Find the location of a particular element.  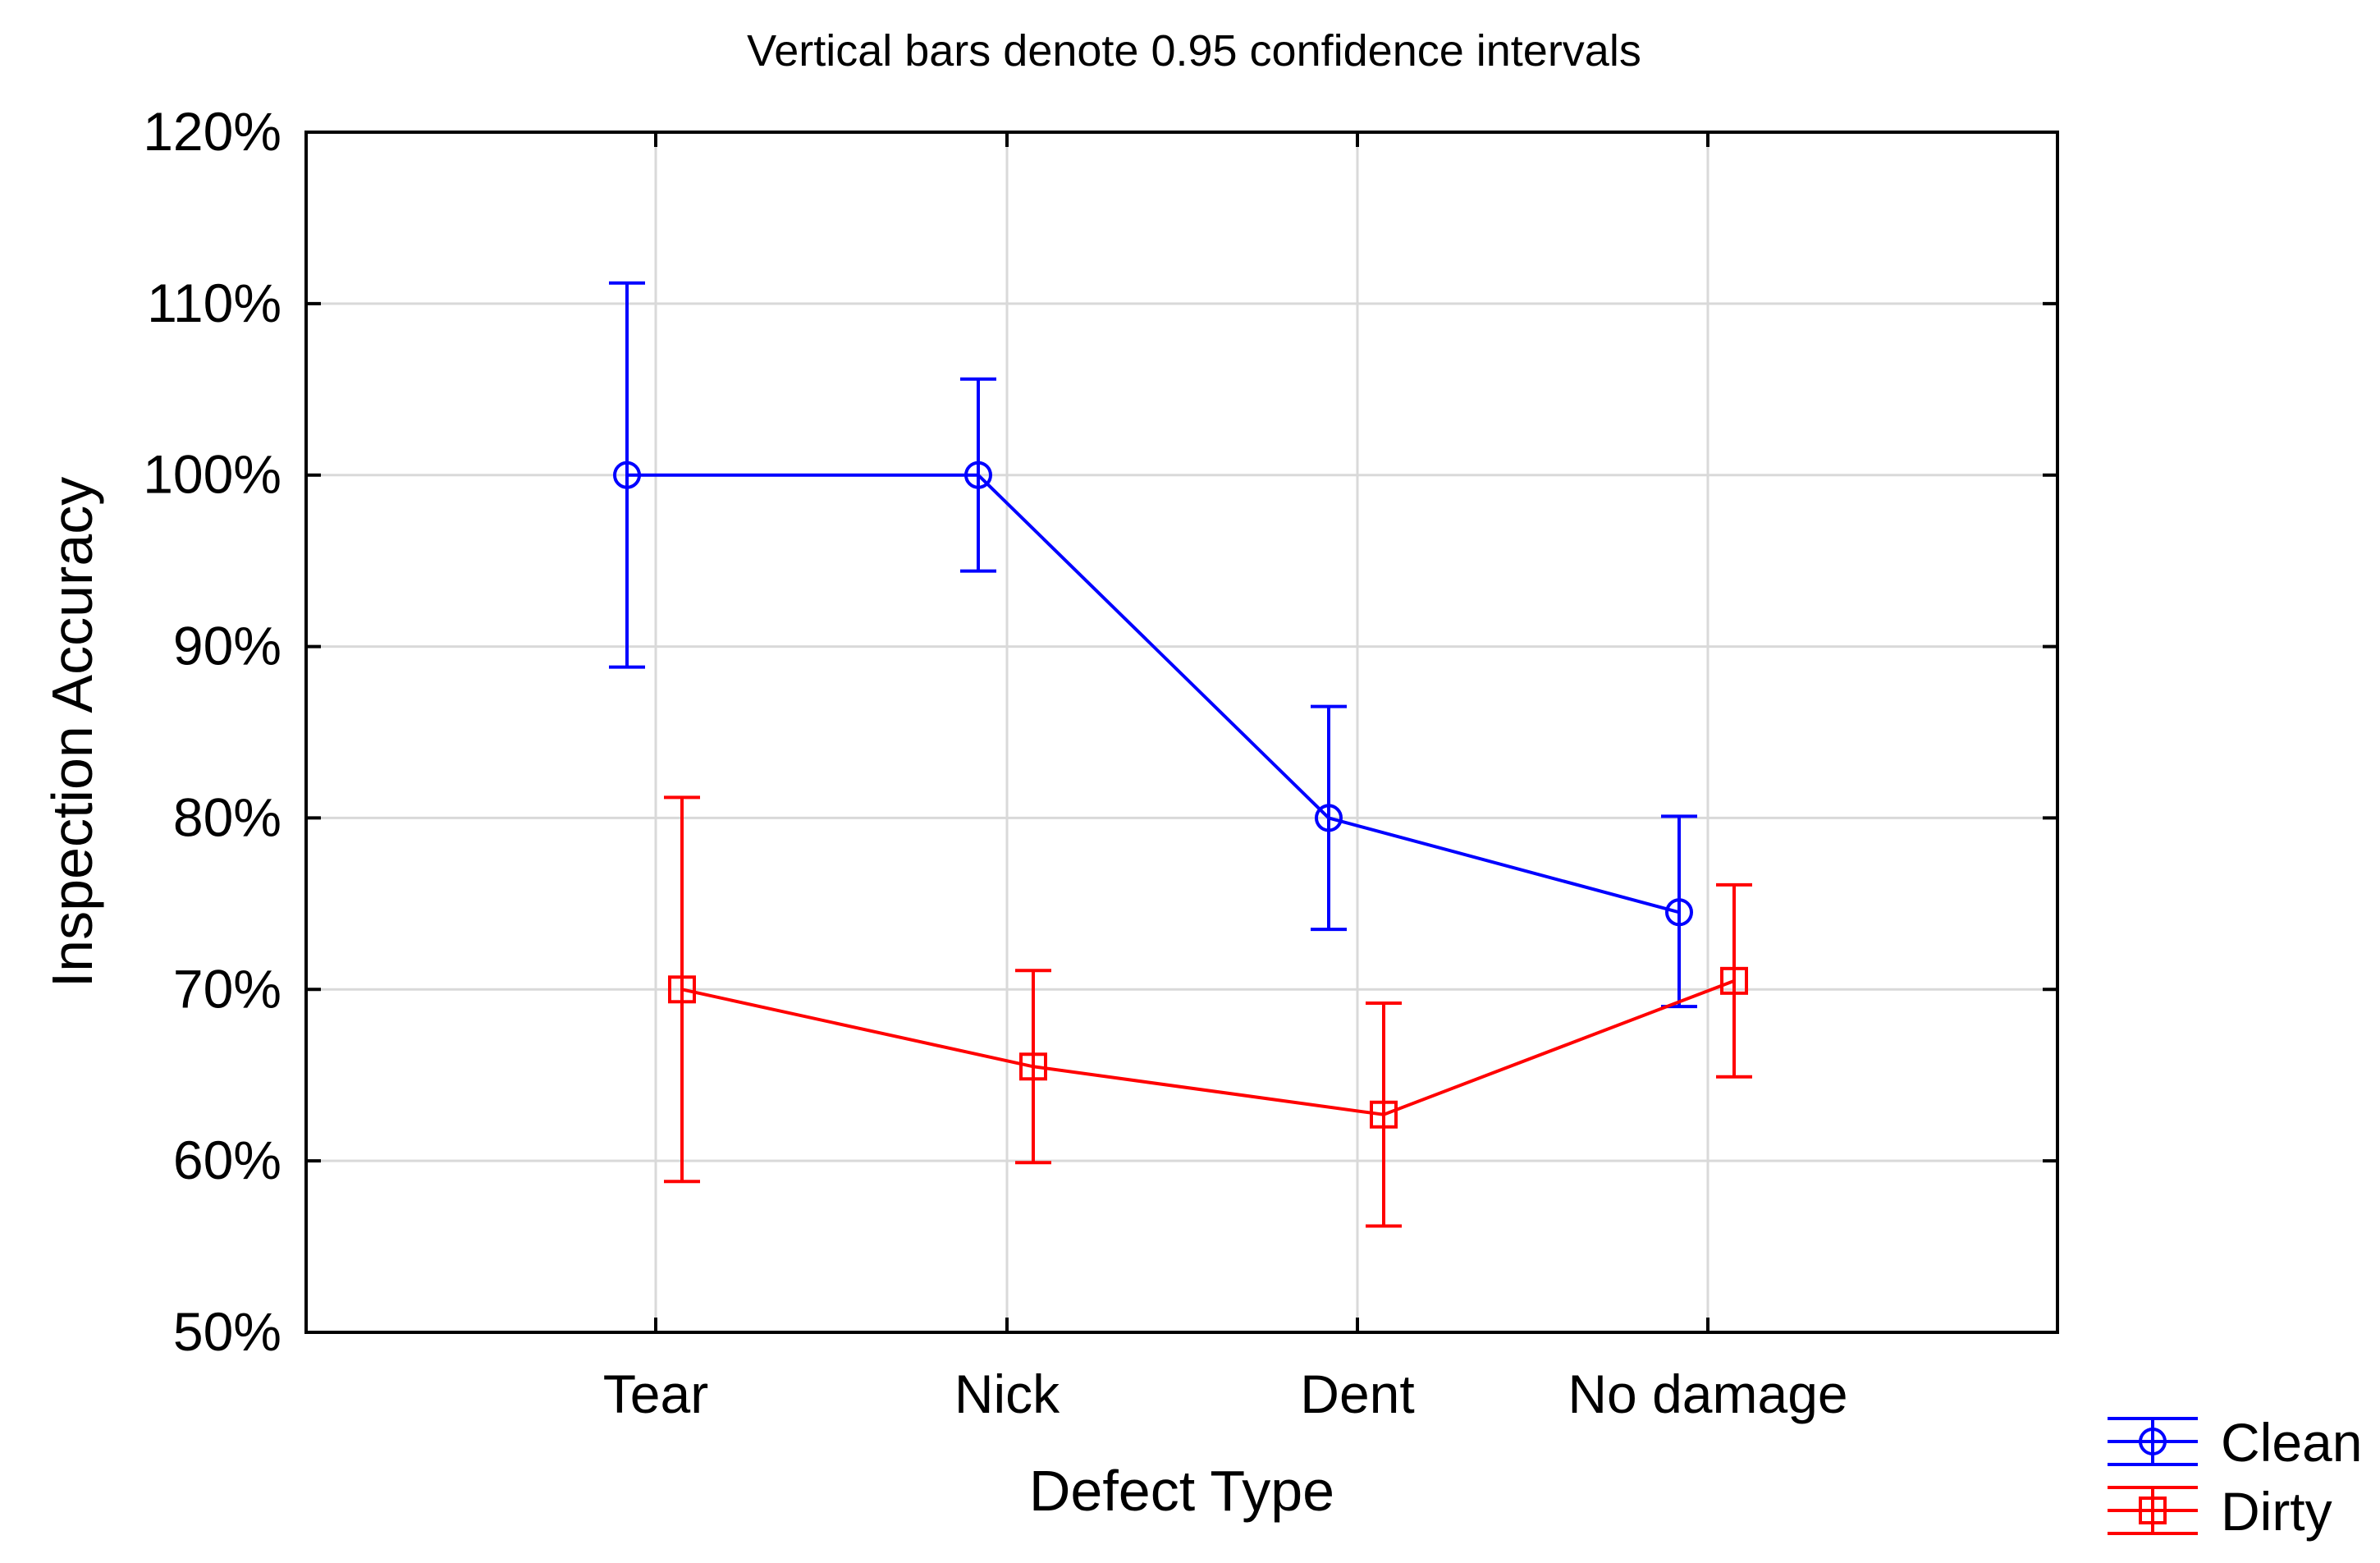

legend-label: Clean is located at coordinates (2291, 1442).